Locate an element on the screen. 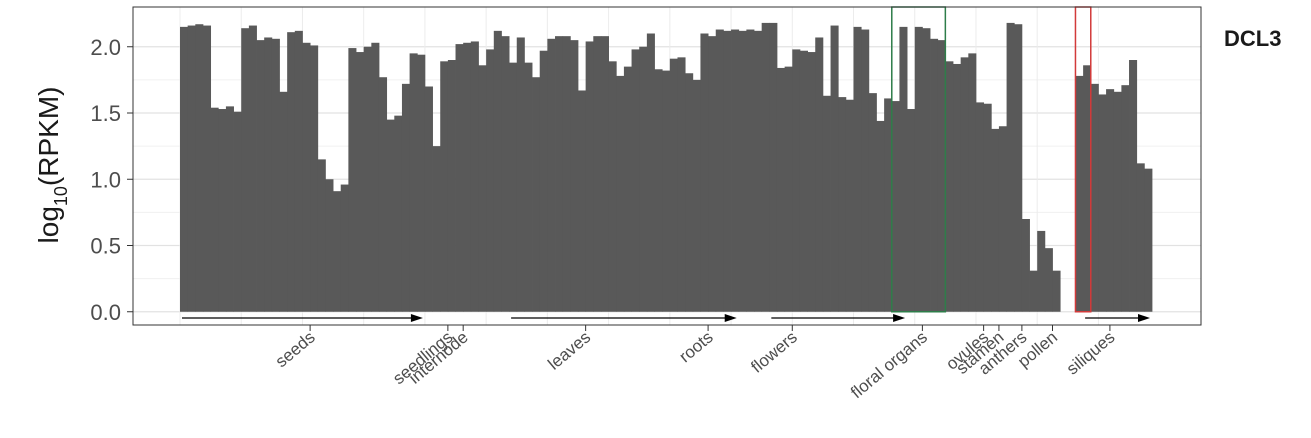 This screenshot has height=438, width=1311. y-axis-label-rest: (RPKM) is located at coordinates (48, 137).